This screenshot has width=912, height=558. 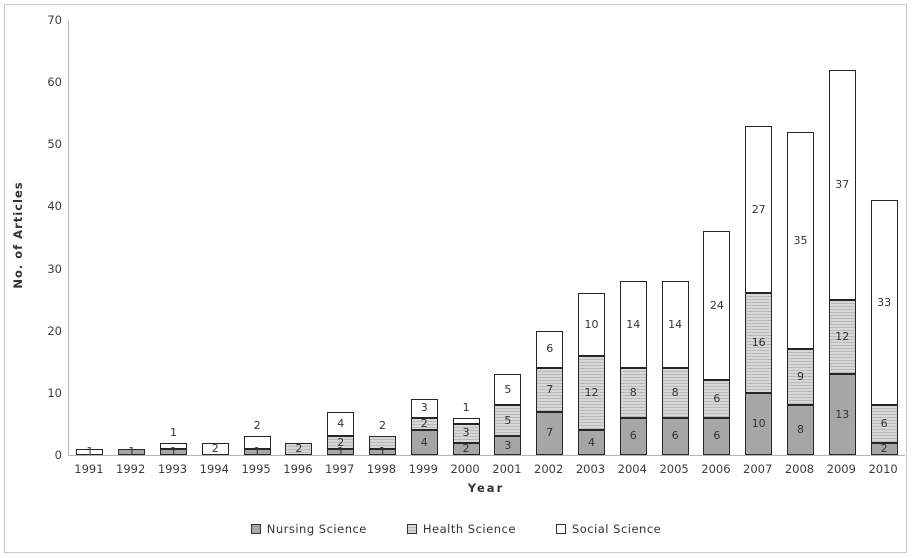 What do you see at coordinates (884, 302) in the screenshot?
I see `bar-value-label: 33` at bounding box center [884, 302].